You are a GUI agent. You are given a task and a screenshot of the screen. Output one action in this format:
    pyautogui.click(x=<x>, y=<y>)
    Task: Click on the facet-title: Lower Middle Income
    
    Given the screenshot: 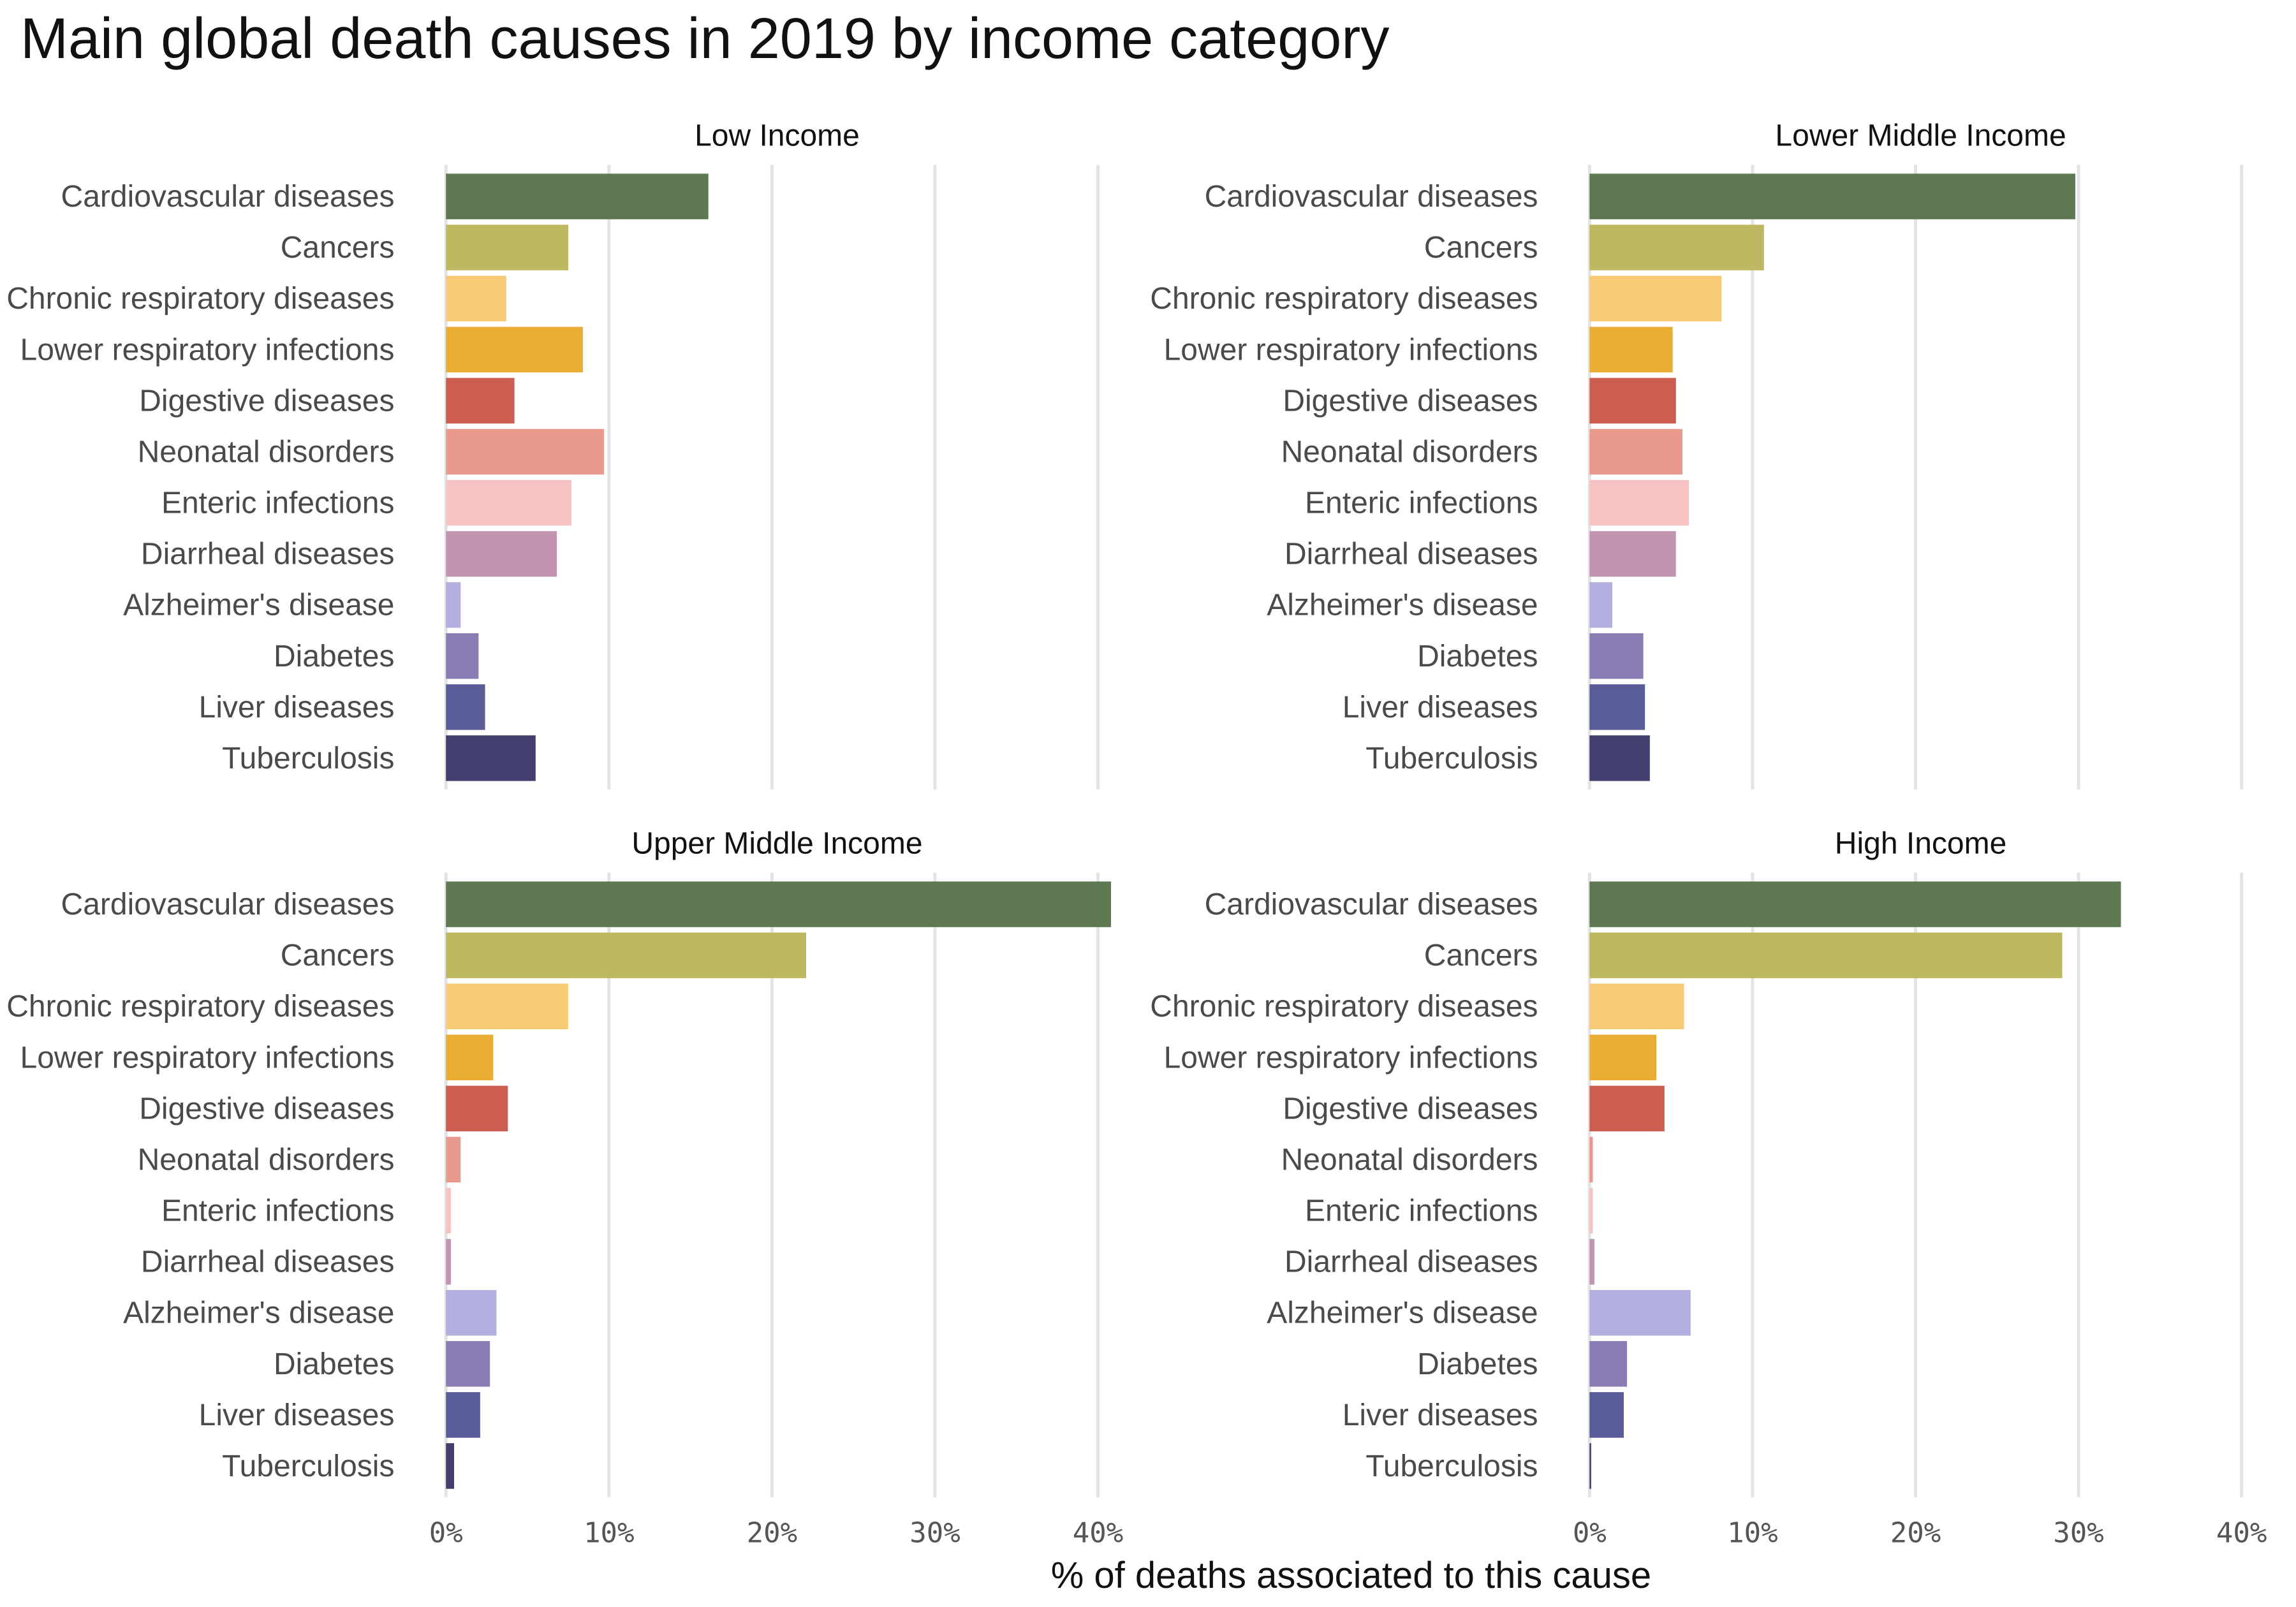 What is the action you would take?
    pyautogui.click(x=1920, y=135)
    